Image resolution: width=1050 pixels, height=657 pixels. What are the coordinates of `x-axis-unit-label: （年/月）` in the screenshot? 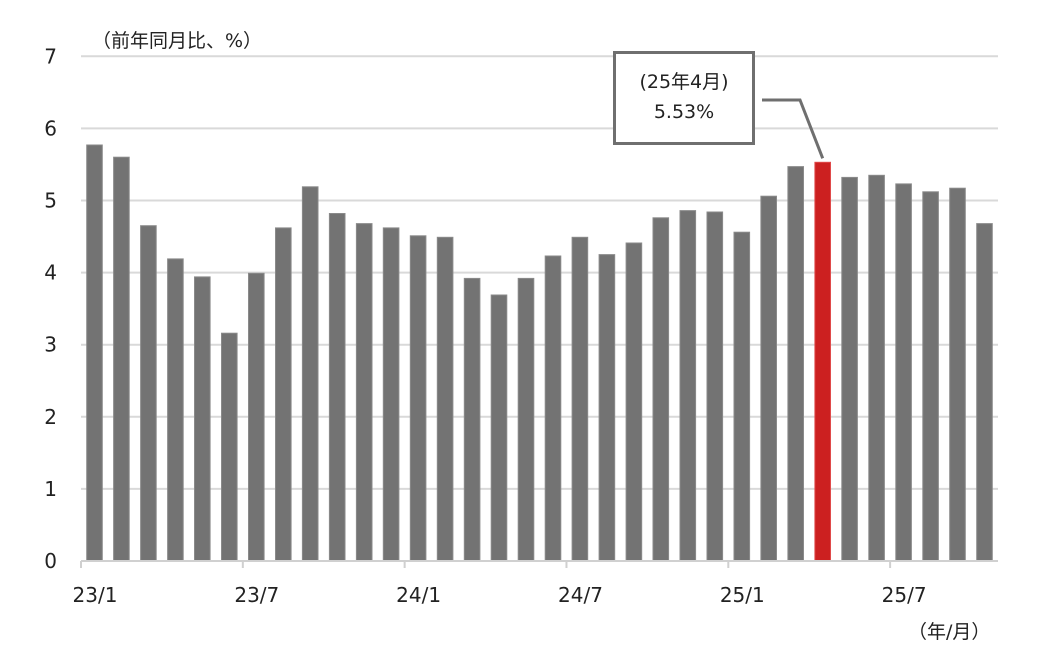 It's located at (949, 632).